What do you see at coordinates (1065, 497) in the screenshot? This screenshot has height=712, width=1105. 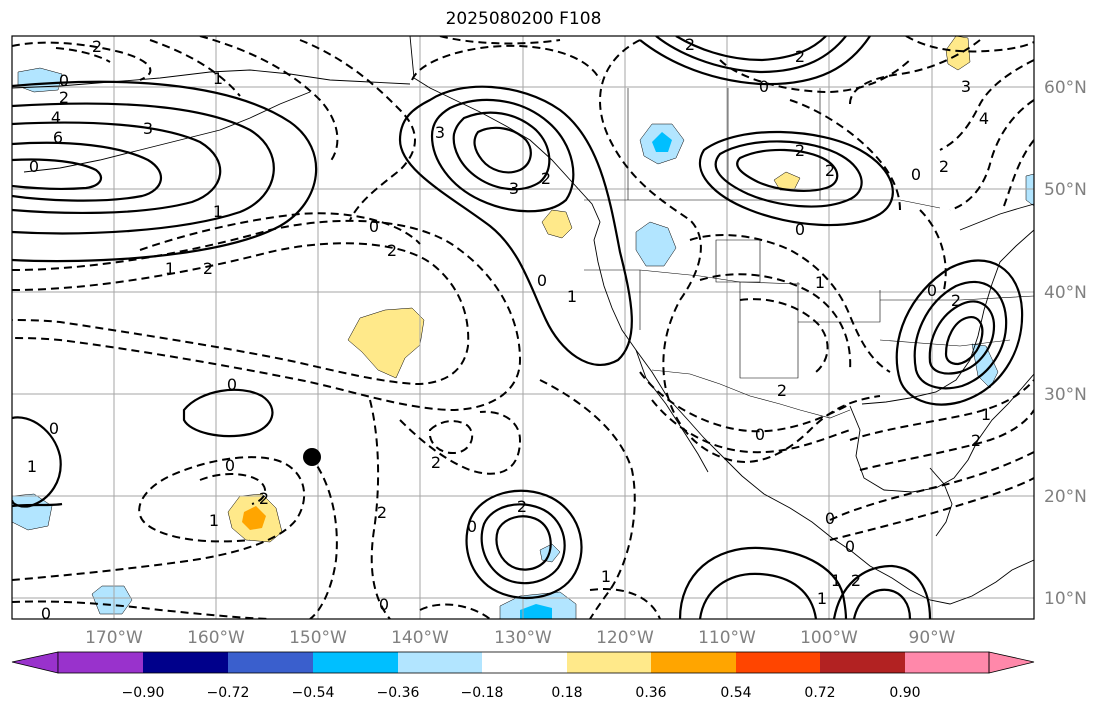 I see `lat-label: 20°N` at bounding box center [1065, 497].